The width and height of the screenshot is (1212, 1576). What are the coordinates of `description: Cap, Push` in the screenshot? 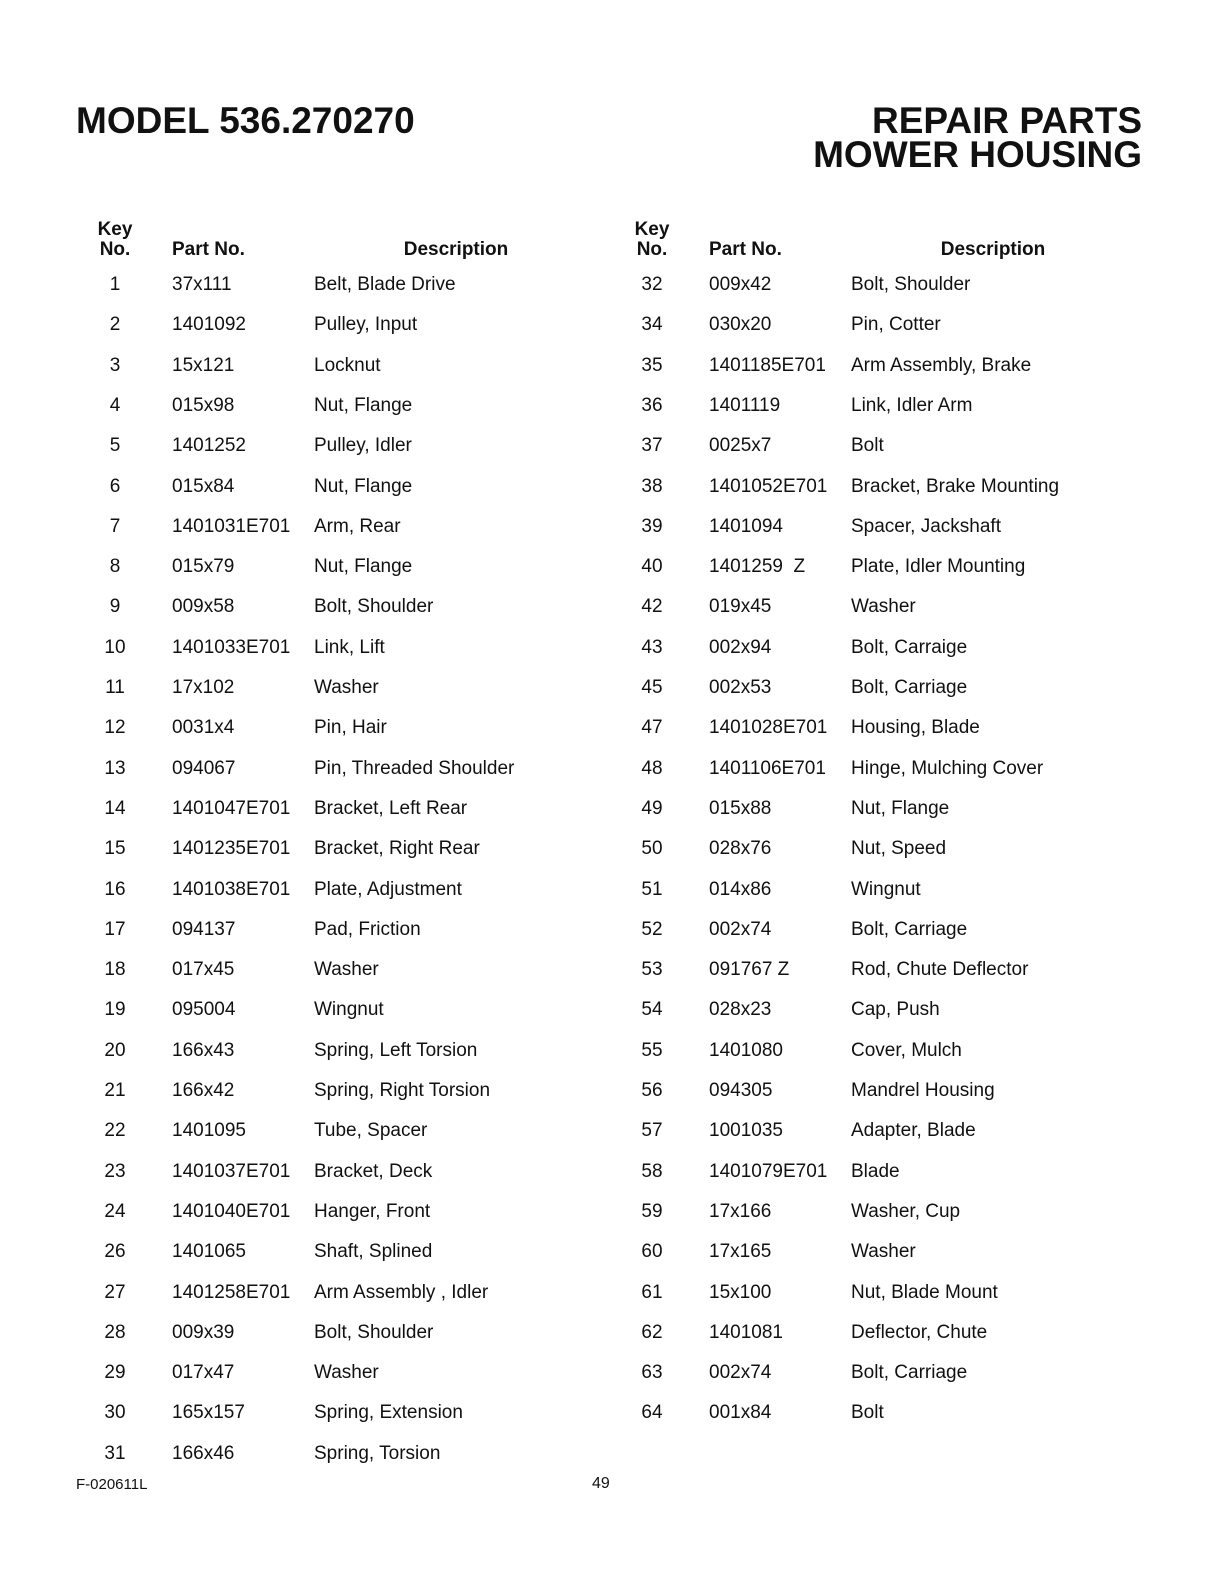 It's located at (895, 1010).